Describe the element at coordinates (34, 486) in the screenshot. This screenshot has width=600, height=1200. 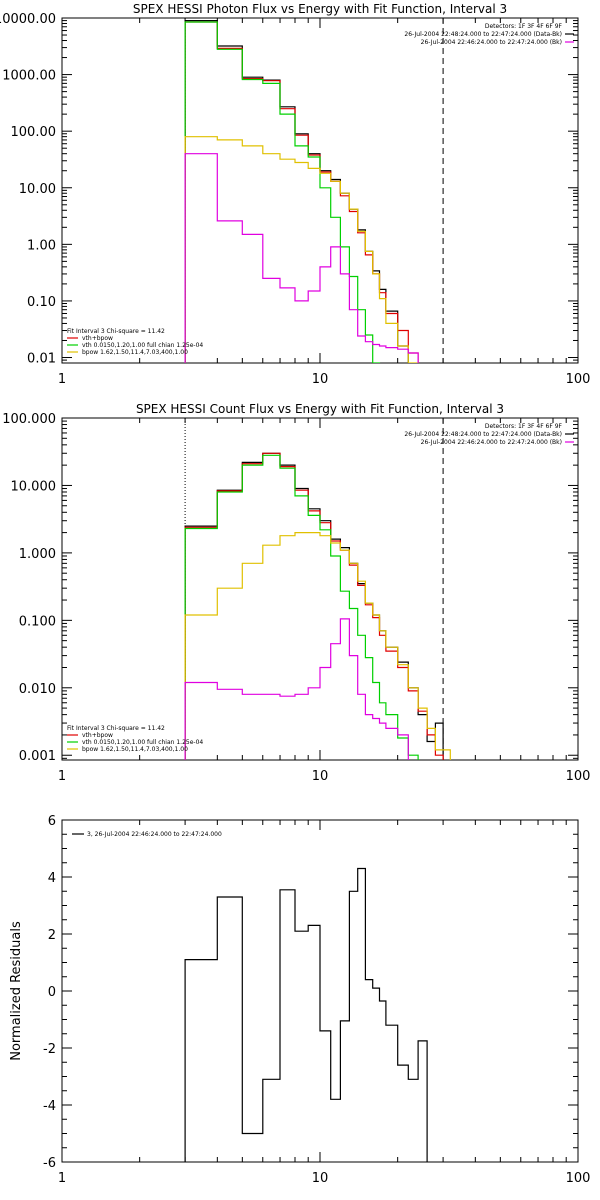
I see `y-tick-label: 10.000` at that location.